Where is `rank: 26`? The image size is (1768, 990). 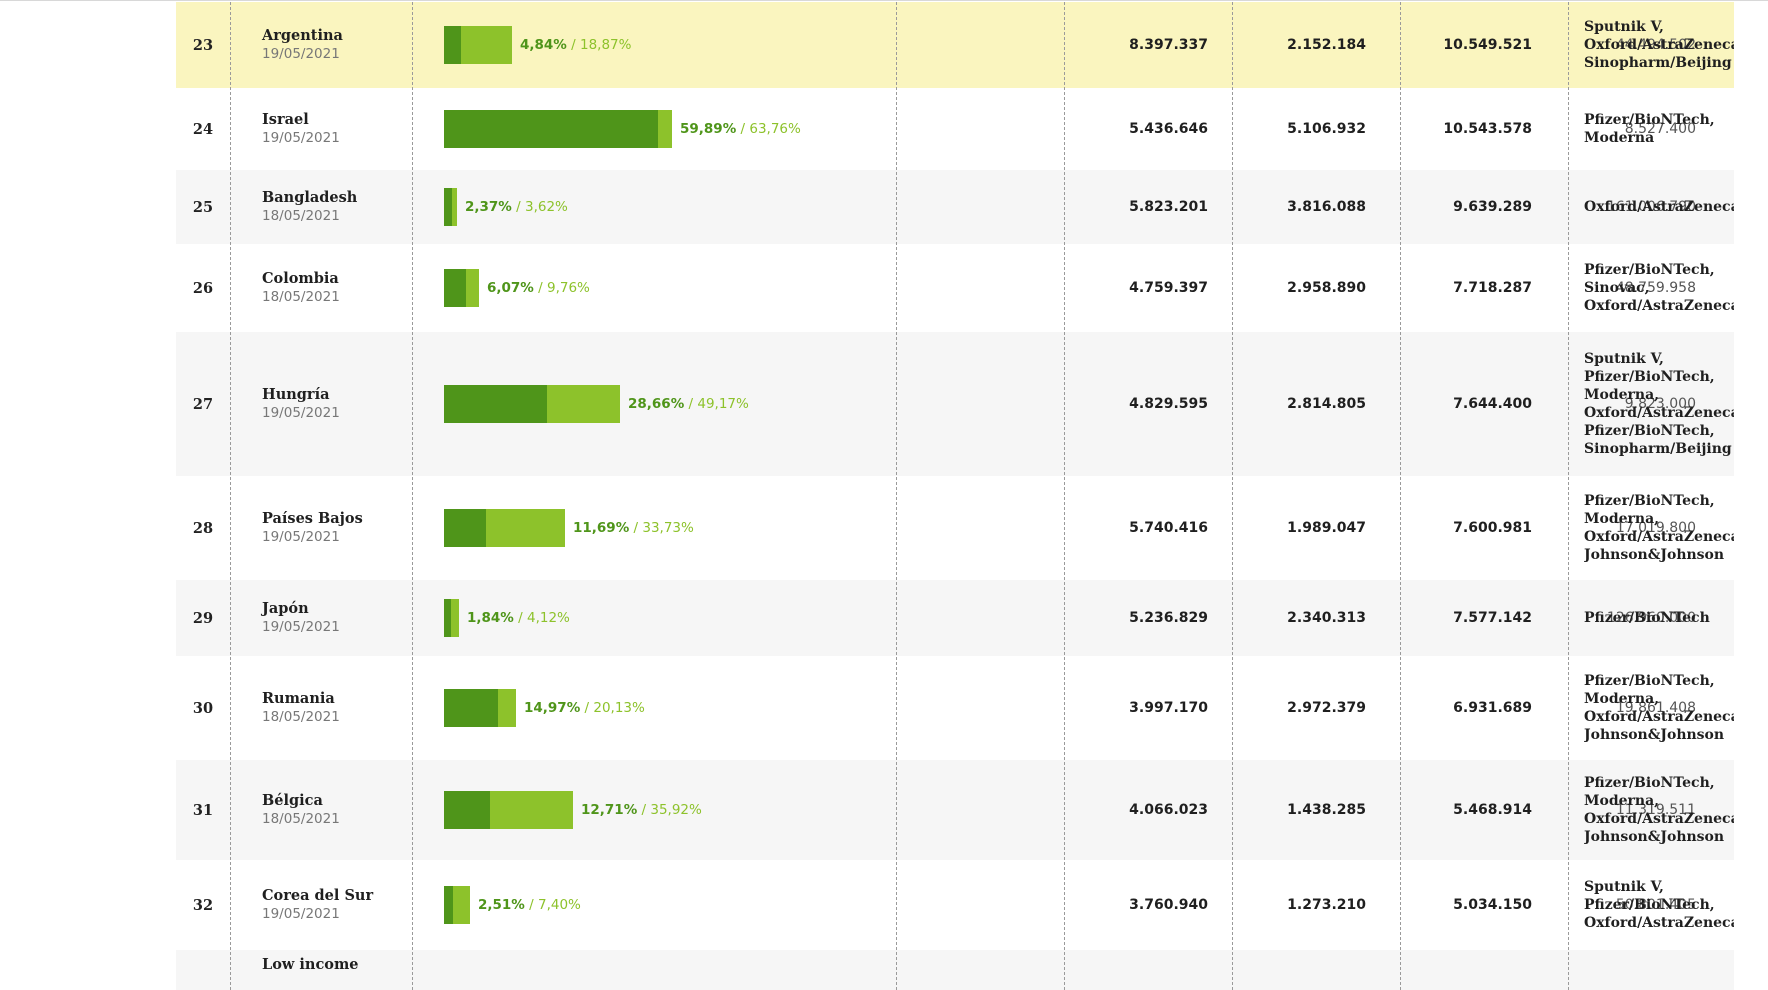 rank: 26 is located at coordinates (203, 288).